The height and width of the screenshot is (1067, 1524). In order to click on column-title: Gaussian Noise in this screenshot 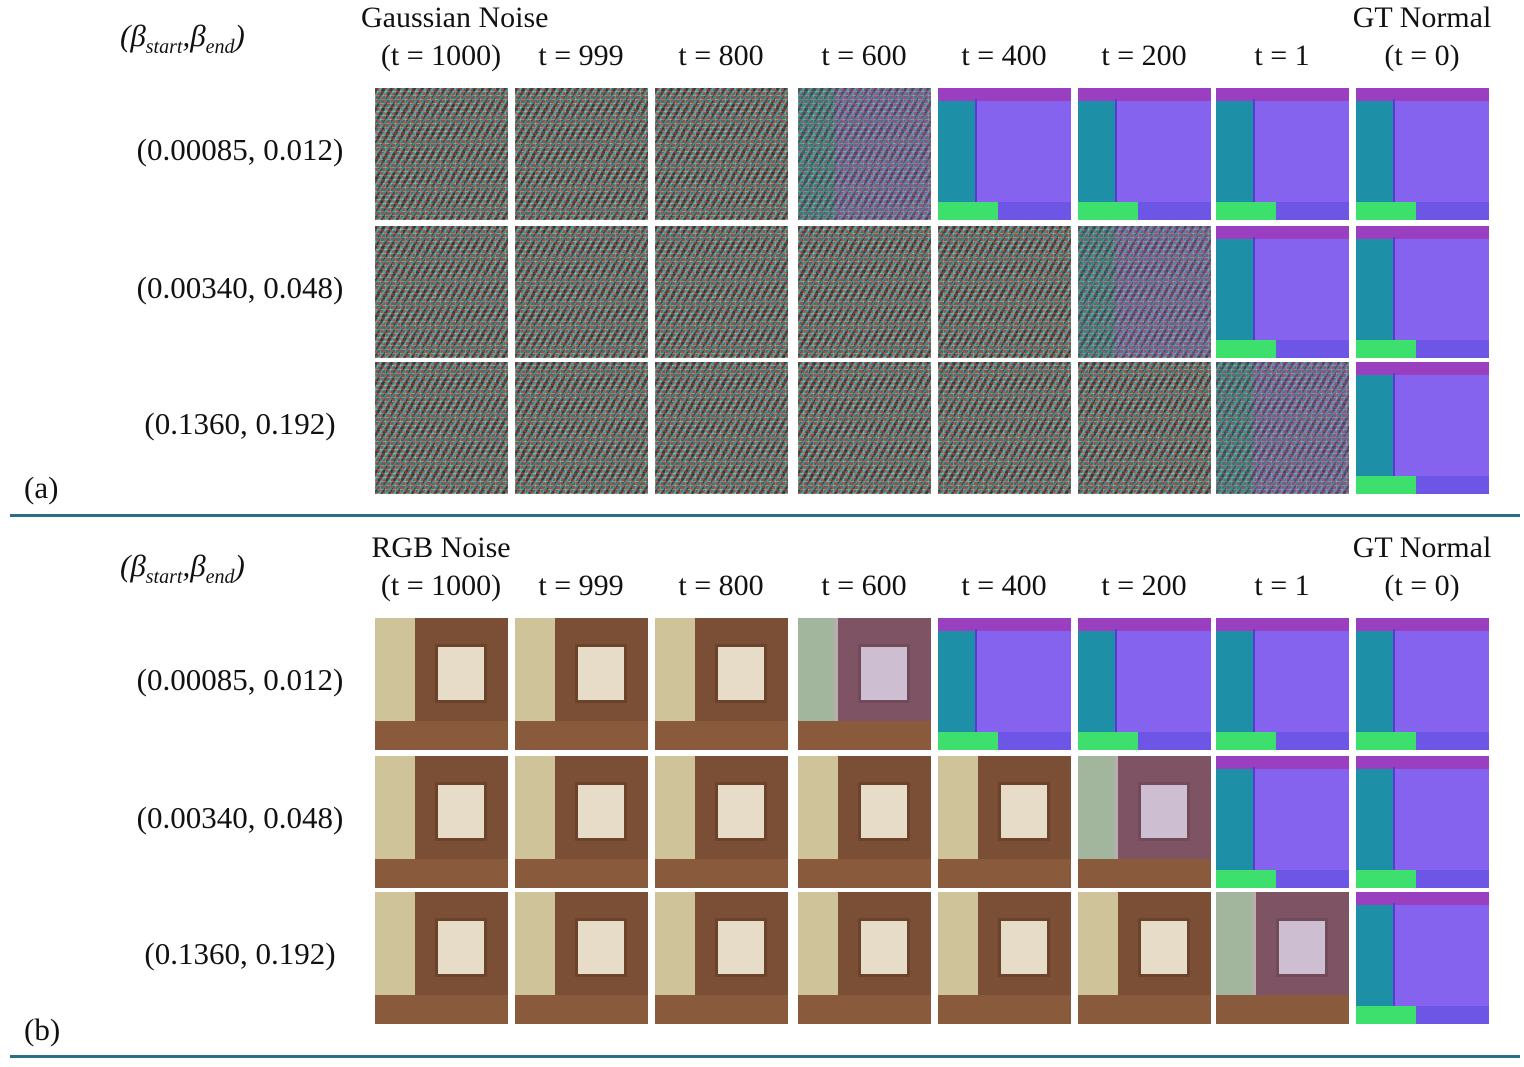, I will do `click(455, 17)`.